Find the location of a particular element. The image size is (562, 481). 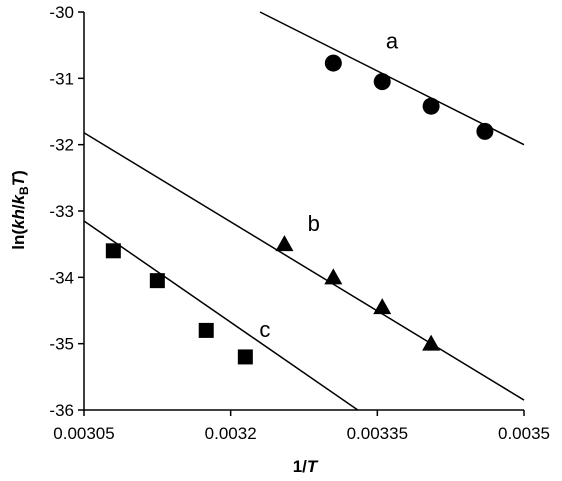

x-axis-title: 1/T is located at coordinates (306, 466).